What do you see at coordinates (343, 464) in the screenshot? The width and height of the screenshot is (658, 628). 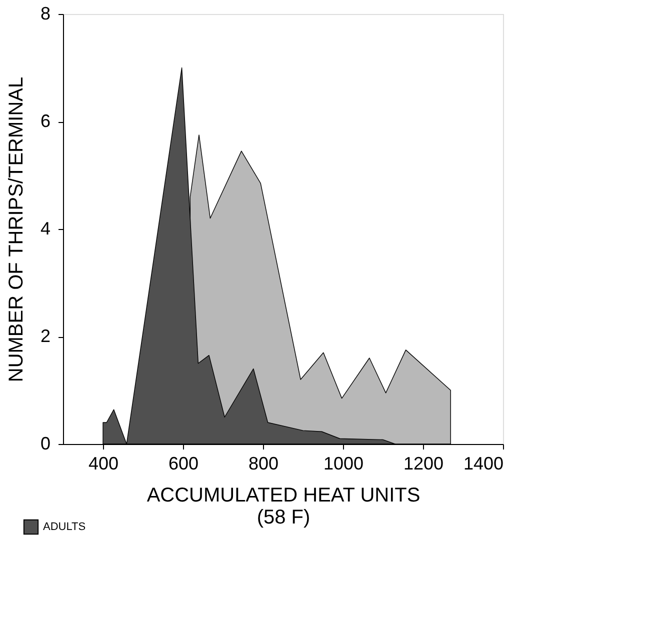 I see `x-tick-label: 1000` at bounding box center [343, 464].